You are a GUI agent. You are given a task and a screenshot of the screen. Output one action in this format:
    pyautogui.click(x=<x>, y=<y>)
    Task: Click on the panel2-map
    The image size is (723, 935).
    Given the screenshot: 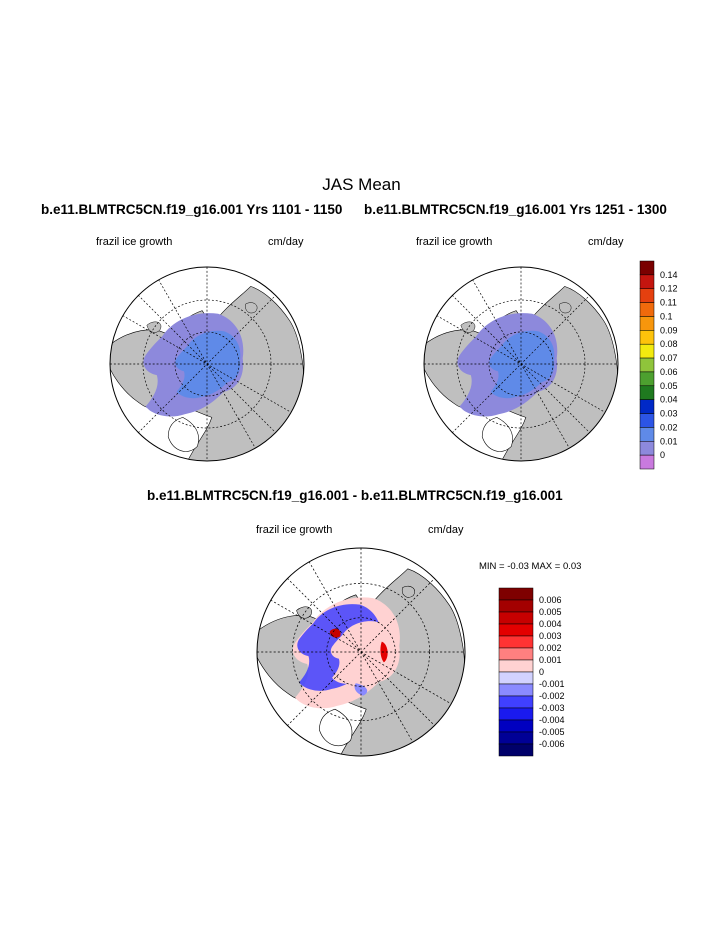 What is the action you would take?
    pyautogui.click(x=521, y=364)
    